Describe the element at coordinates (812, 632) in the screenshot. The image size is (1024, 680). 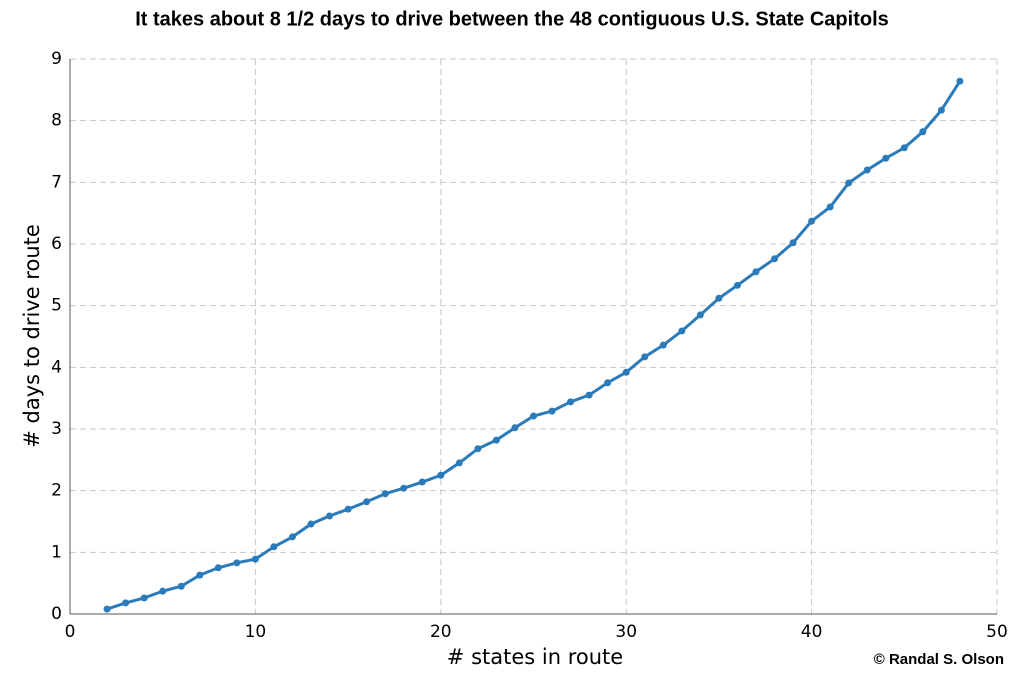
I see `x-tick-label: 40` at that location.